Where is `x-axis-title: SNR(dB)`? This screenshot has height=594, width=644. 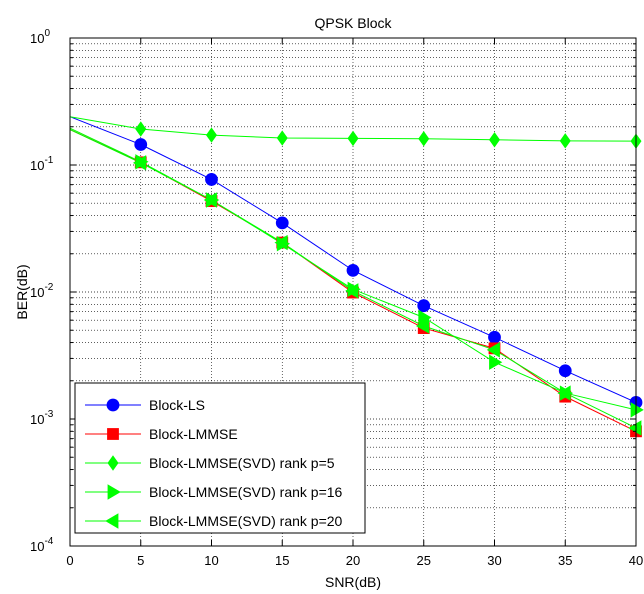
x-axis-title: SNR(dB) is located at coordinates (353, 582).